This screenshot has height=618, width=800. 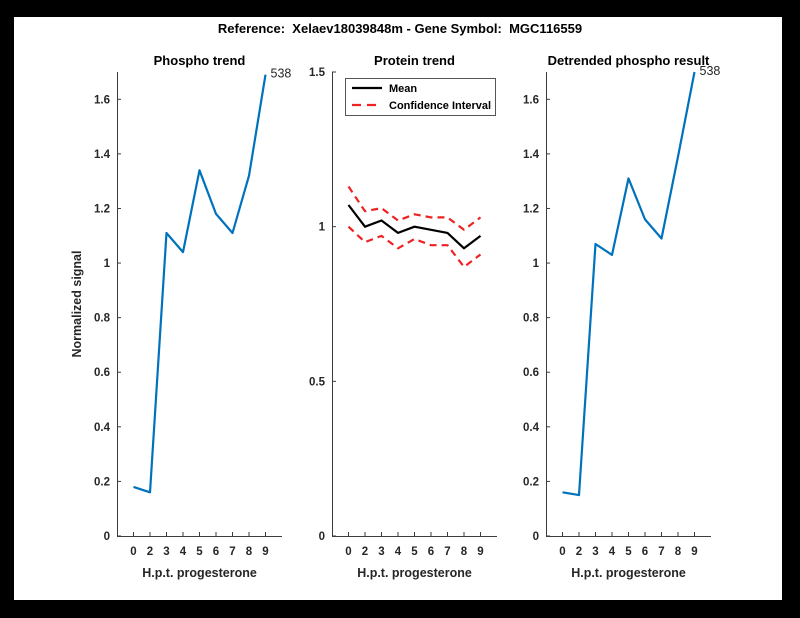 I want to click on series-line-confidence-interval-upper, so click(x=414, y=208).